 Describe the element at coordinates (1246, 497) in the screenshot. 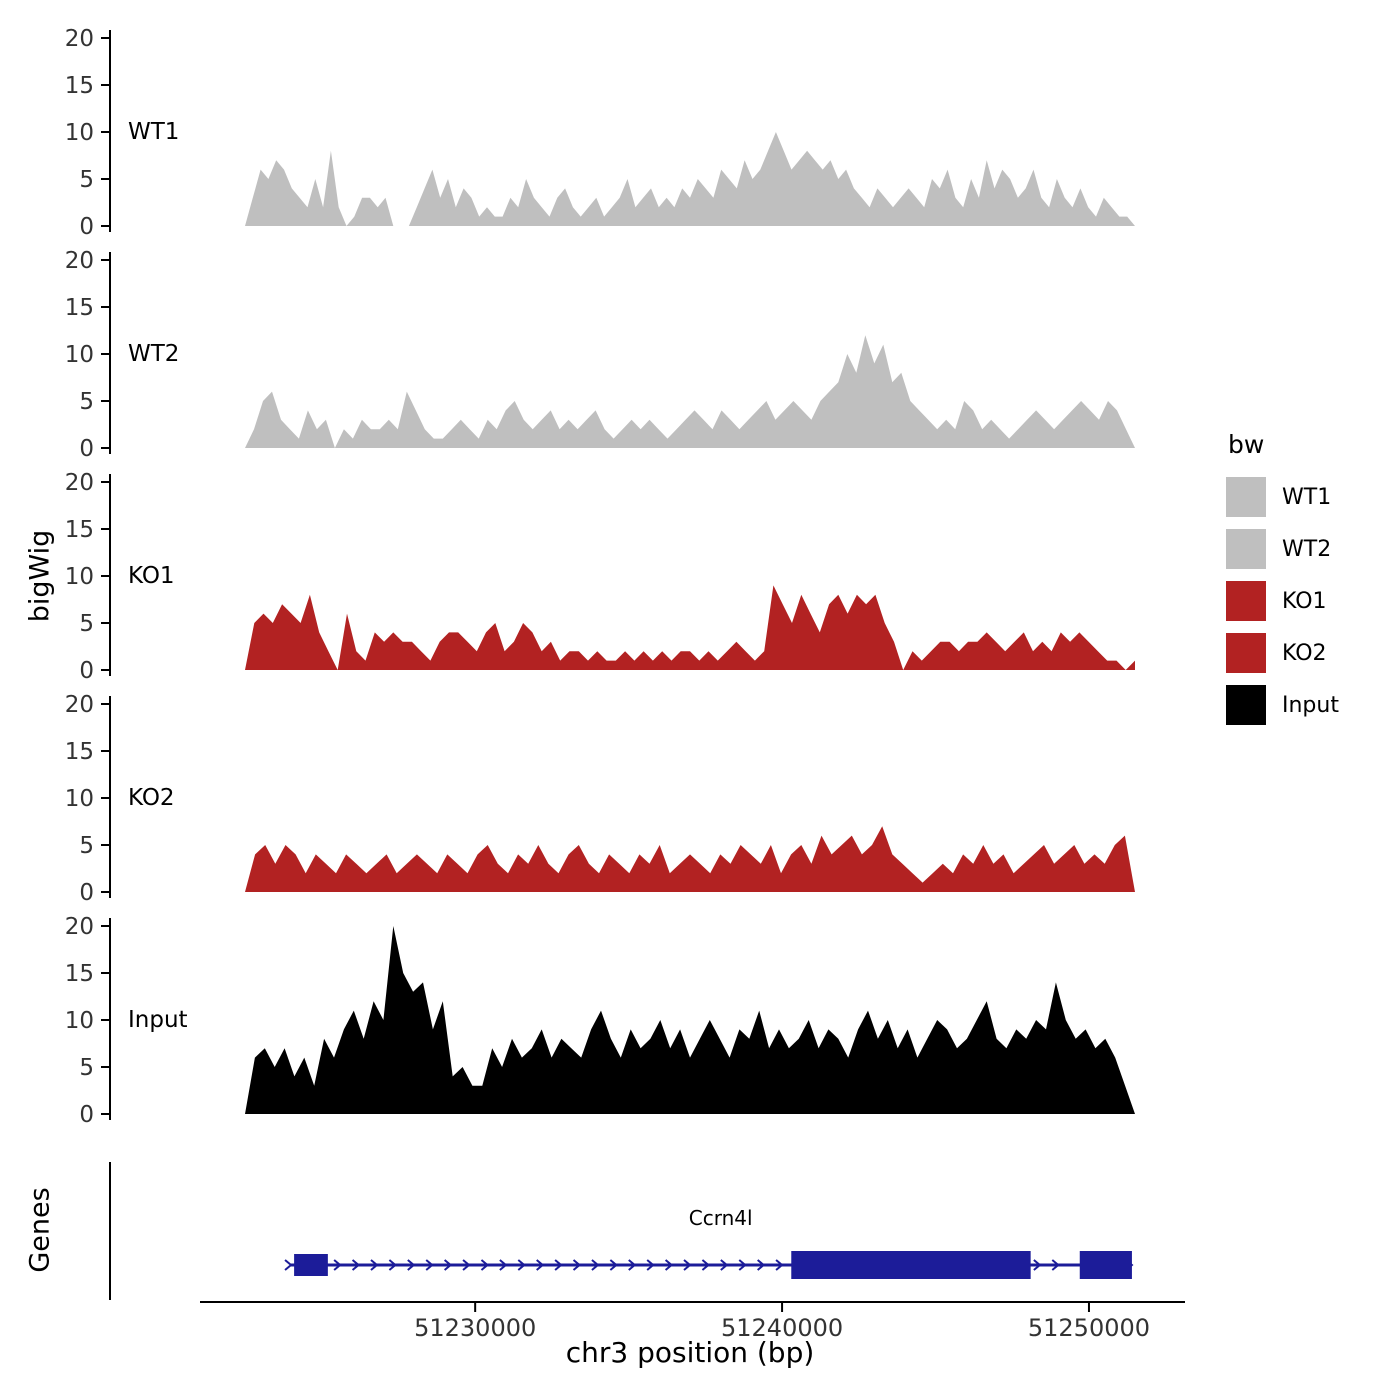

I see `legend-swatch-wt1` at that location.